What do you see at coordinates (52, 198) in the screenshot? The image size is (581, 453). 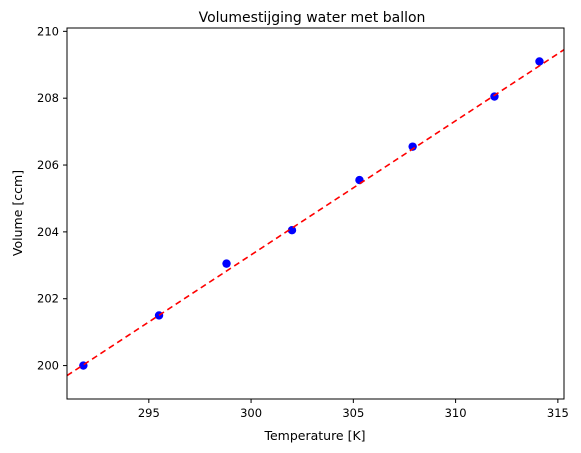 I see `y-axis: 200 202 204 206 208 210` at bounding box center [52, 198].